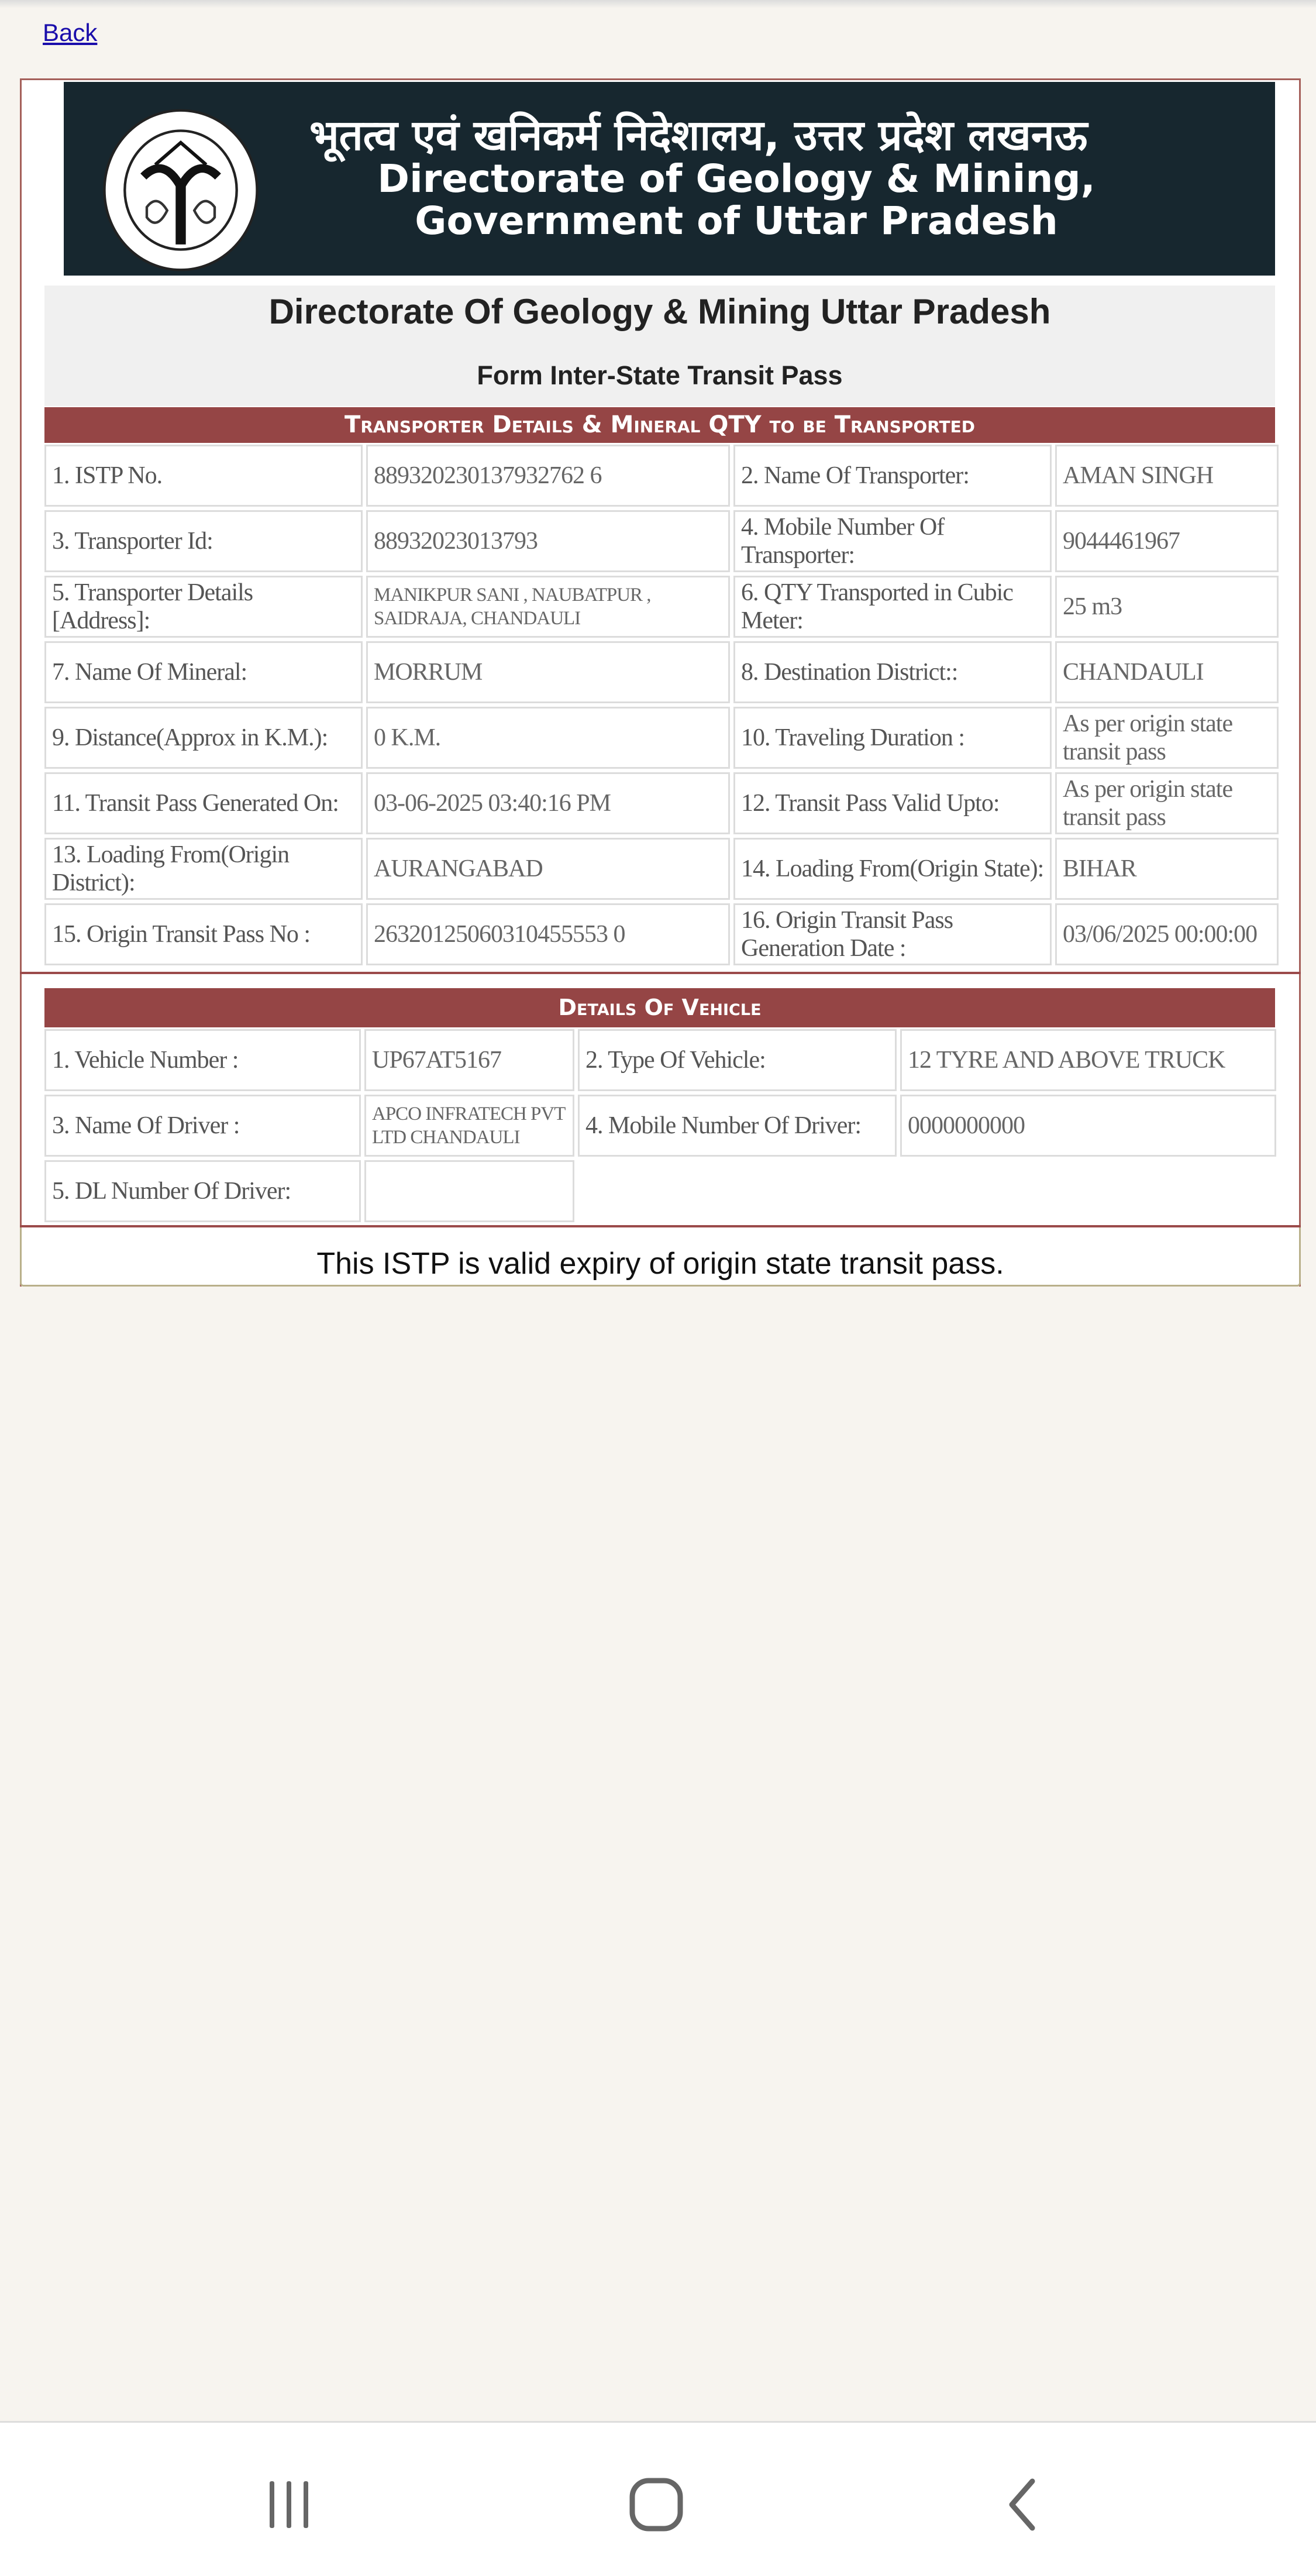 This screenshot has height=2576, width=1316. What do you see at coordinates (202, 1060) in the screenshot?
I see `field-label: 1. Vehicle Number :` at bounding box center [202, 1060].